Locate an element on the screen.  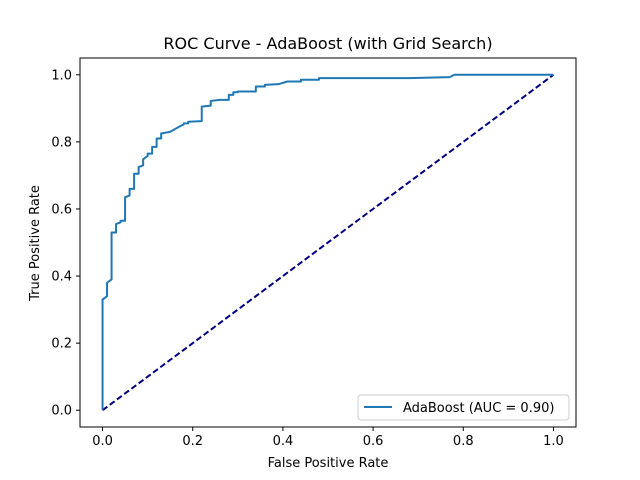
chart-title: ROC Curve - AdaBoost (with Grid Search) is located at coordinates (327, 43).